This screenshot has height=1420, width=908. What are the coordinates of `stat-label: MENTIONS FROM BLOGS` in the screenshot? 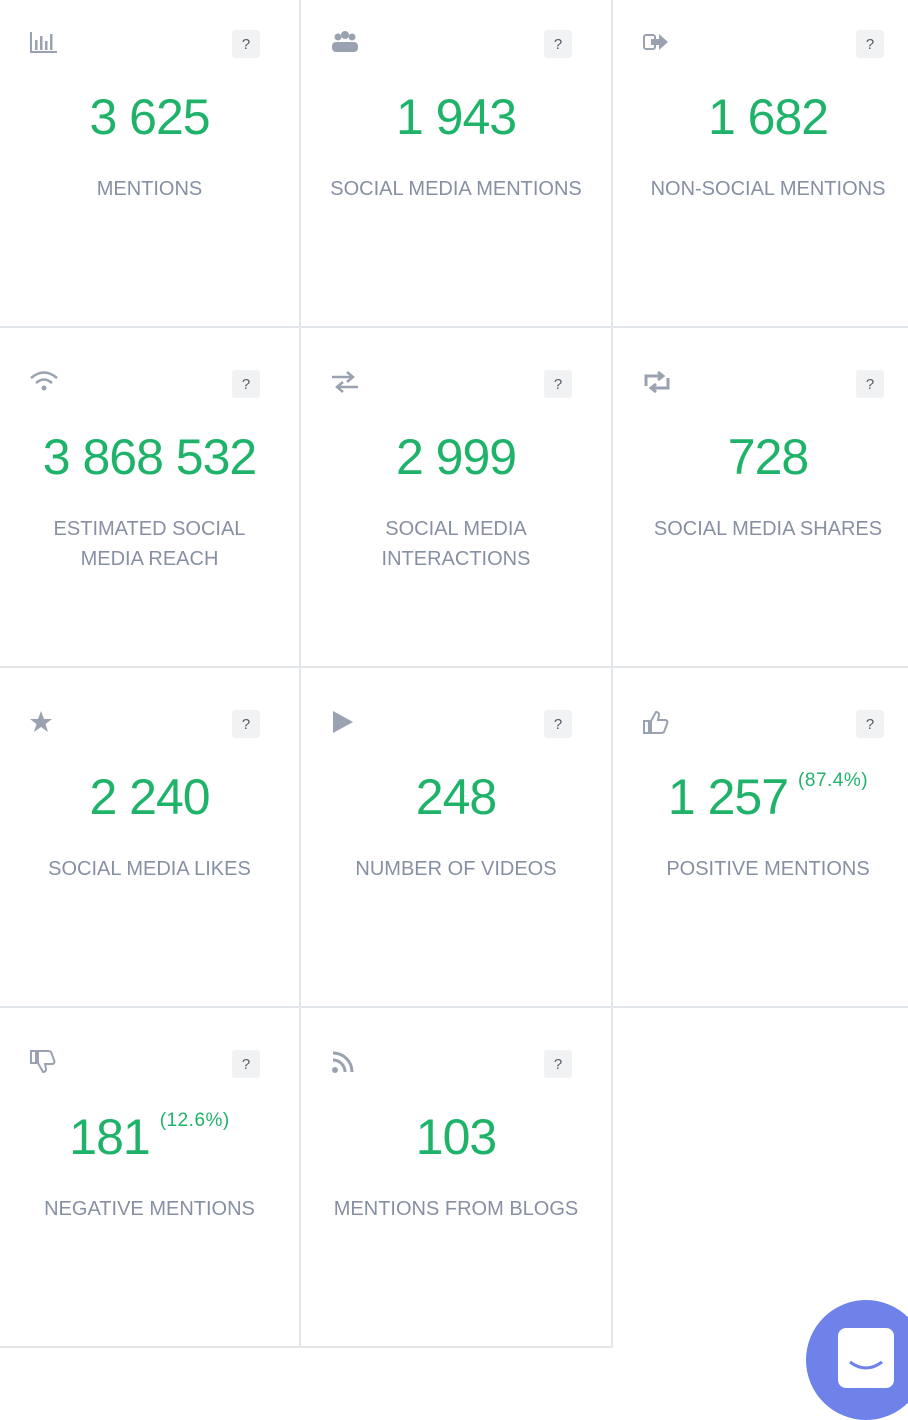 It's located at (456, 1209).